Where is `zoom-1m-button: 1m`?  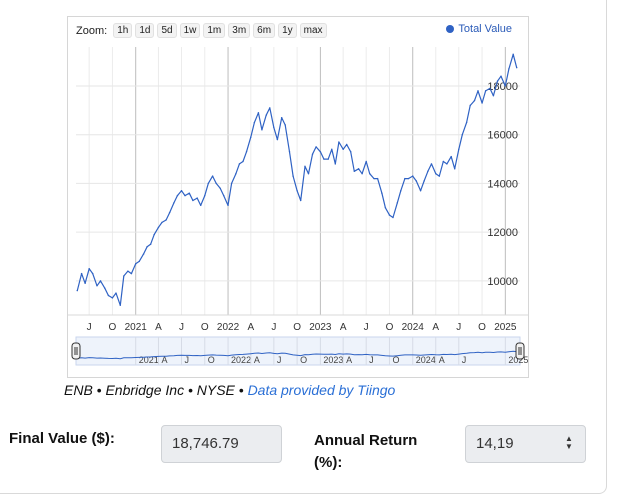 zoom-1m-button: 1m is located at coordinates (214, 30).